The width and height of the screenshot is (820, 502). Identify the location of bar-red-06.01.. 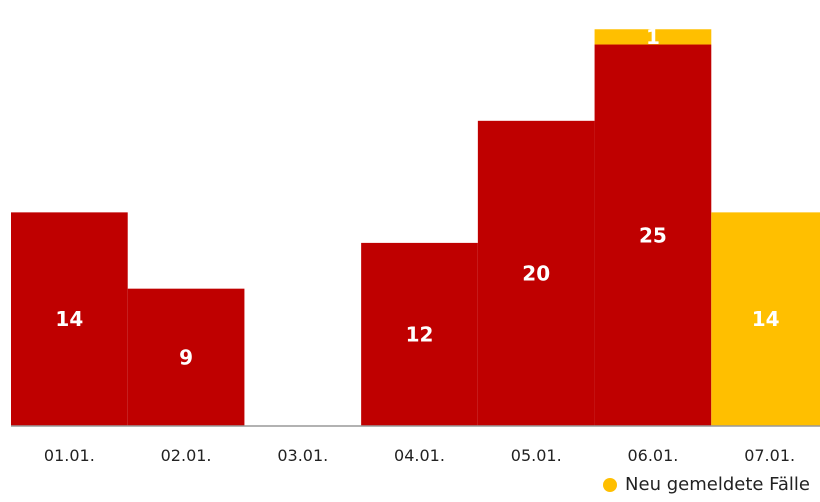
(653, 235).